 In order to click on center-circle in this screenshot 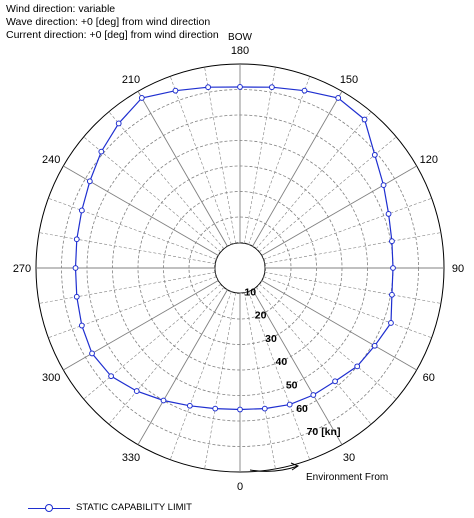, I will do `click(240, 268)`.